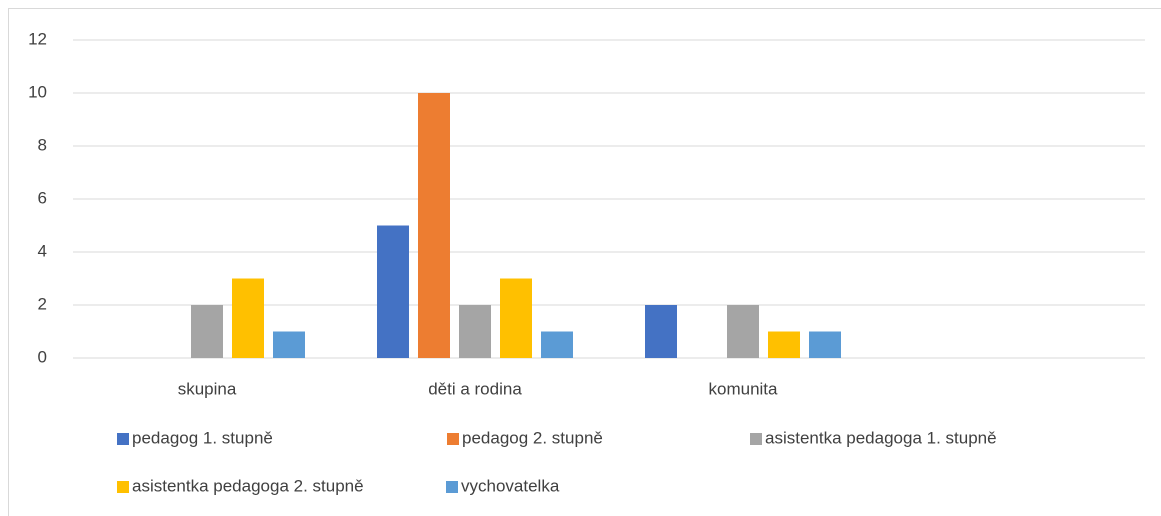 The height and width of the screenshot is (516, 1161). What do you see at coordinates (42, 356) in the screenshot?
I see `y-tick-label: 0` at bounding box center [42, 356].